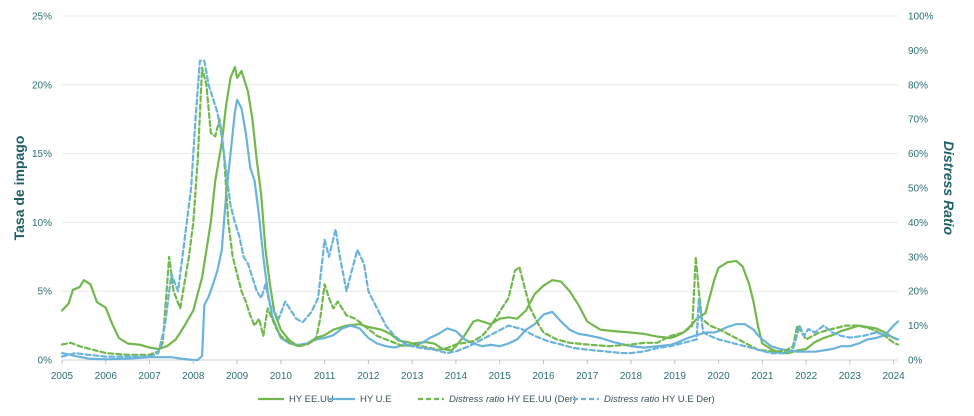  What do you see at coordinates (456, 376) in the screenshot?
I see `x-tick-label: 2014` at bounding box center [456, 376].